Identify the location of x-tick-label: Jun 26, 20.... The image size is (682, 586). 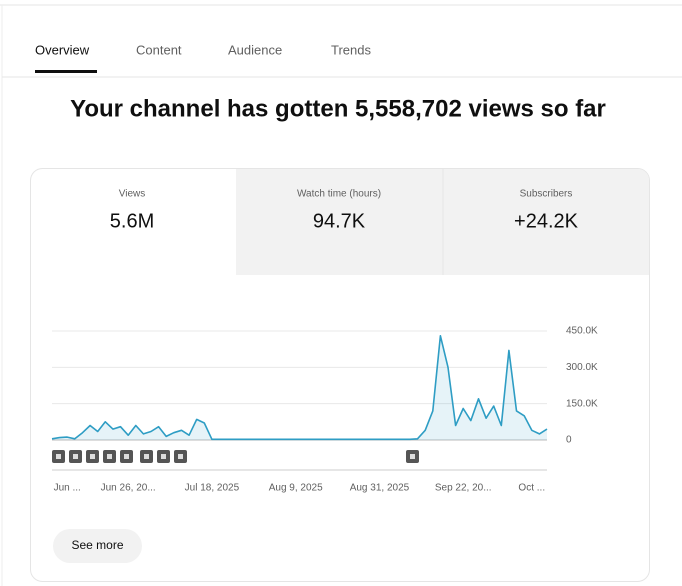
(128, 488).